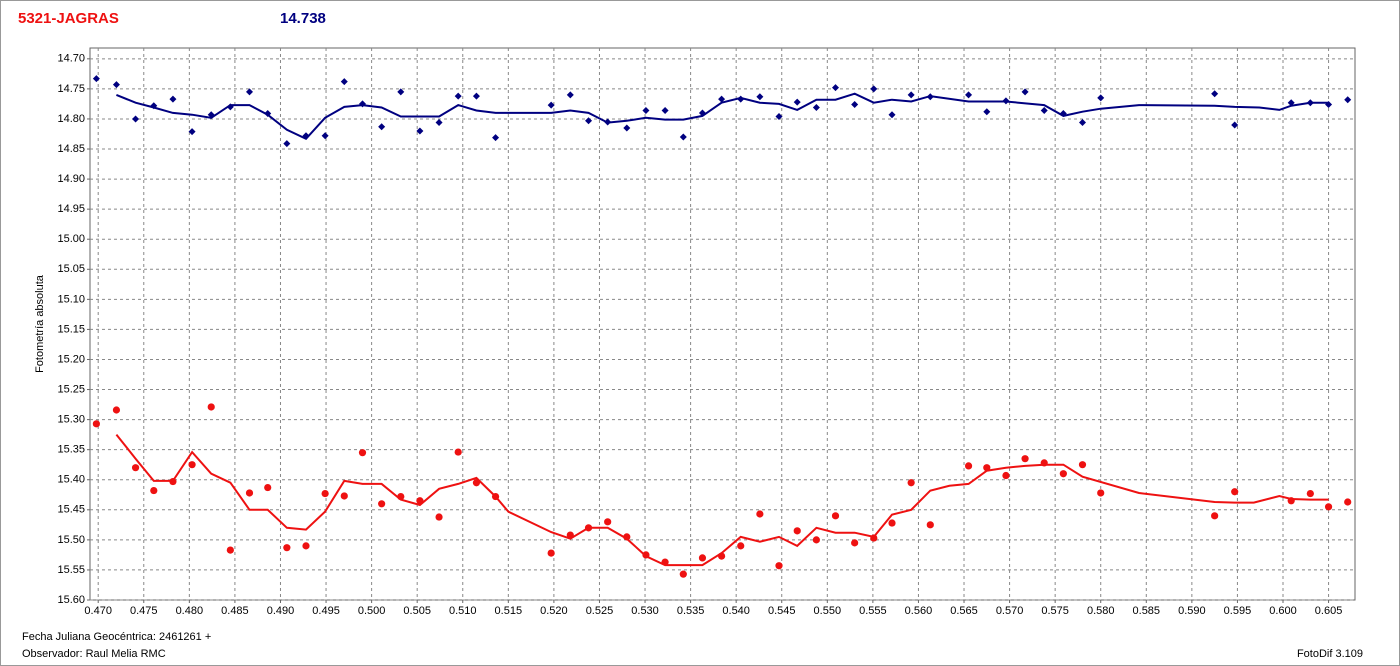 This screenshot has width=1400, height=666. Describe the element at coordinates (71, 389) in the screenshot. I see `y-tick-label: 15.25` at that location.